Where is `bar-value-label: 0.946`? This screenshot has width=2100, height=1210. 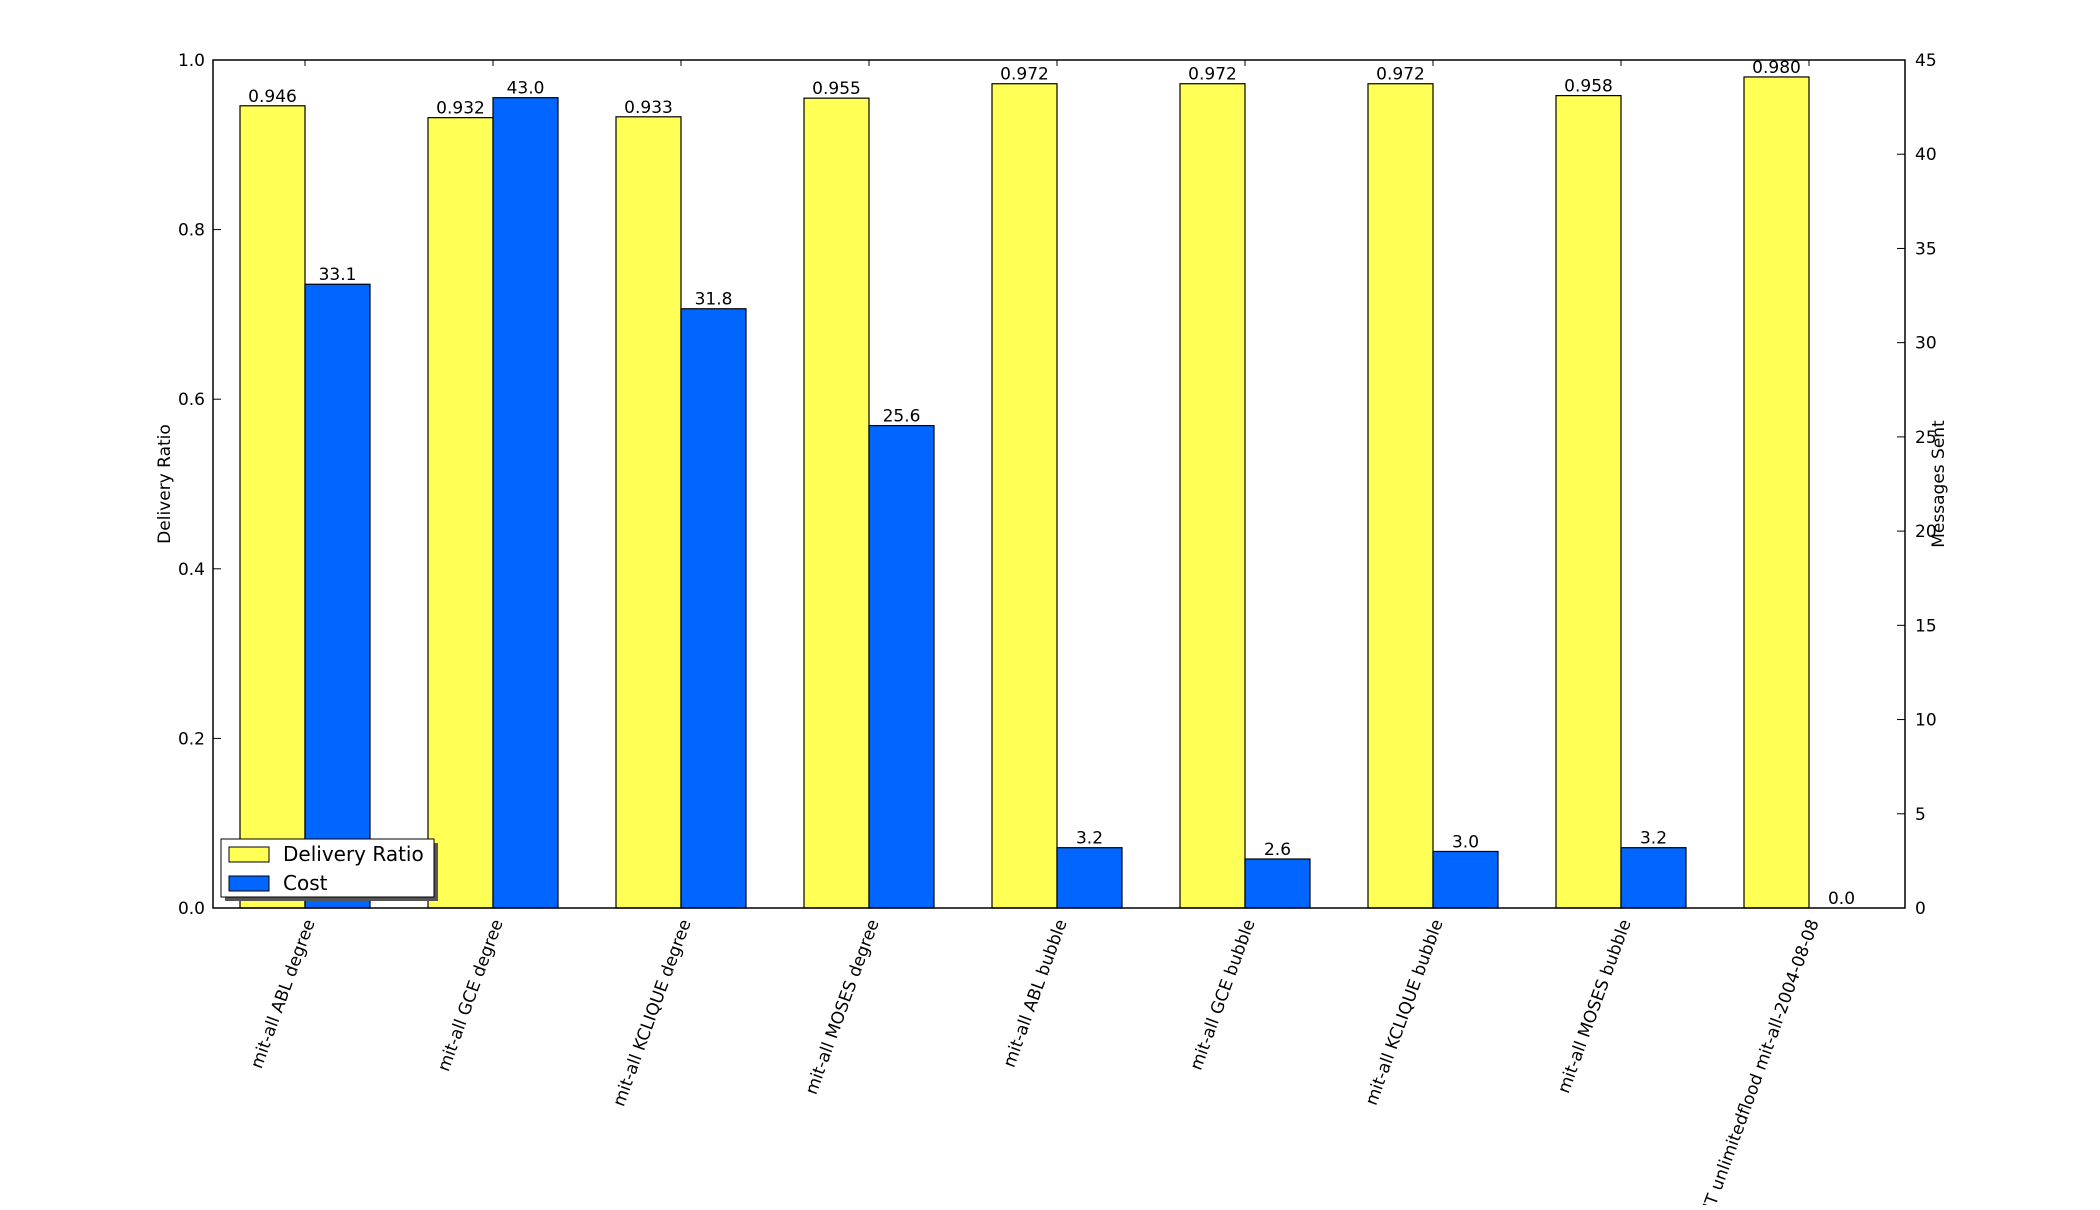
bar-value-label: 0.946 is located at coordinates (272, 97).